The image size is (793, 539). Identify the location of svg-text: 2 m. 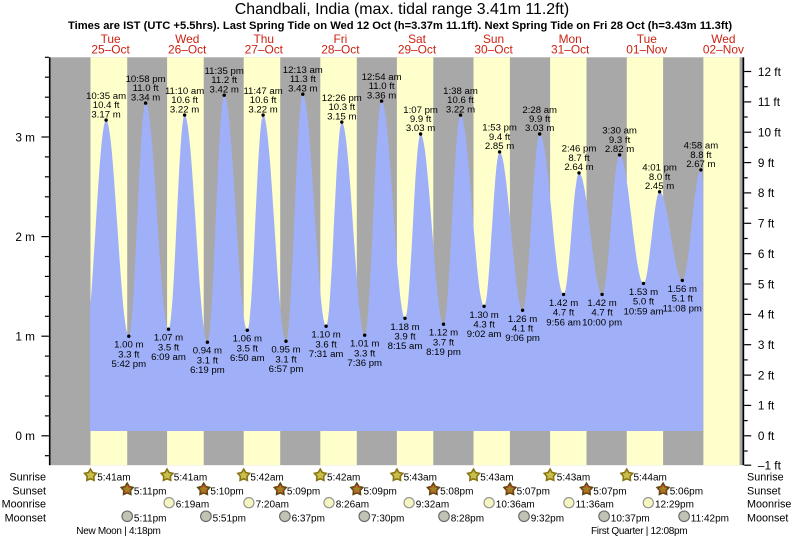
(25, 237).